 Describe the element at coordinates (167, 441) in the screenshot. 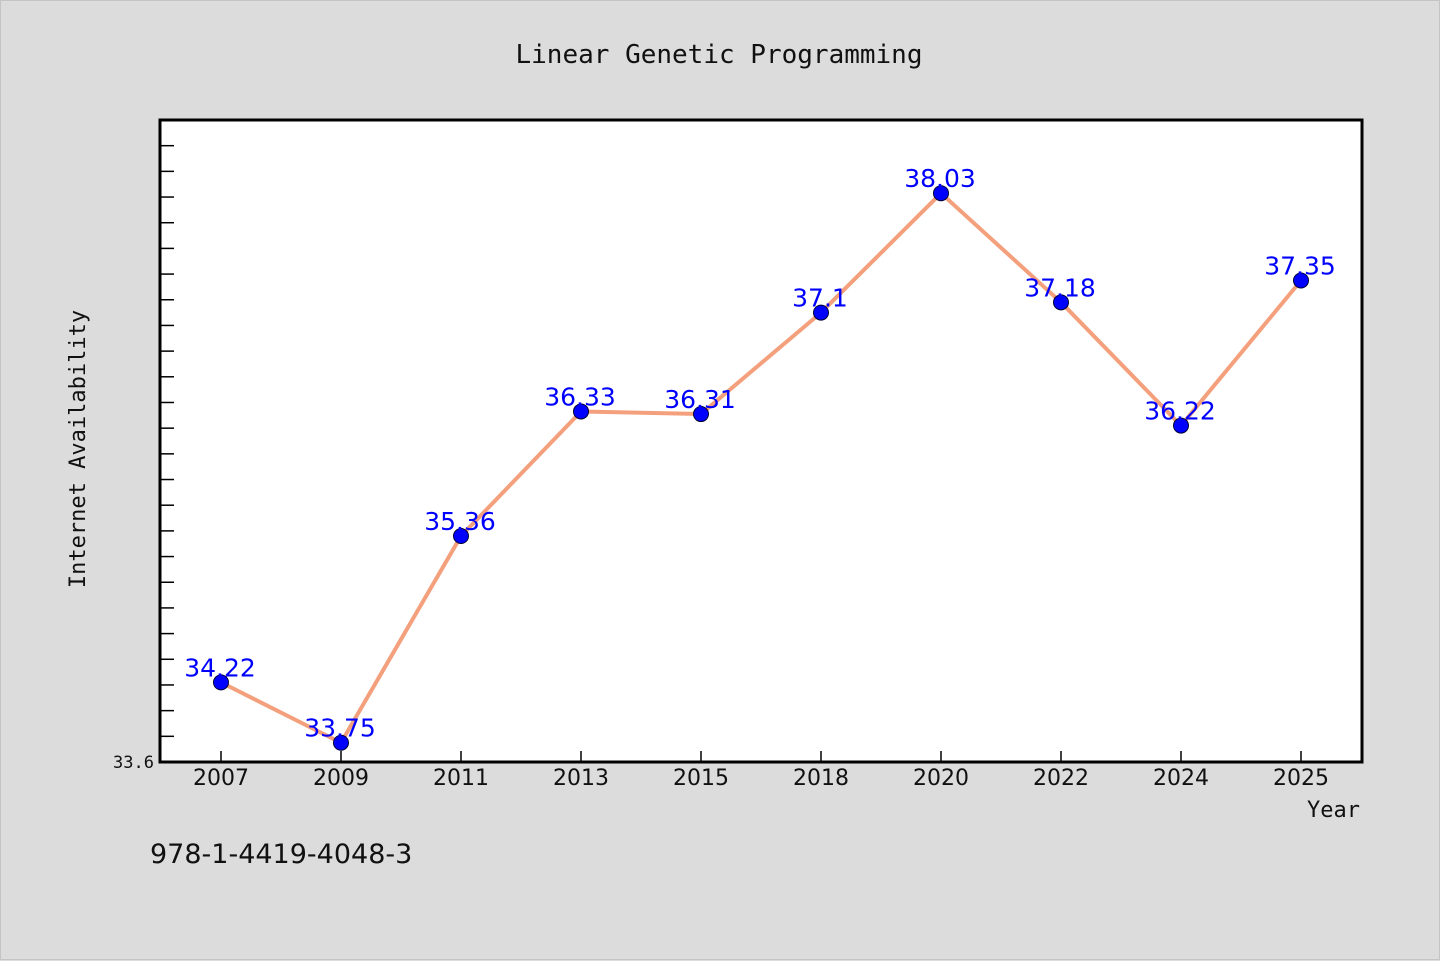

I see `y-axis-ticks` at that location.